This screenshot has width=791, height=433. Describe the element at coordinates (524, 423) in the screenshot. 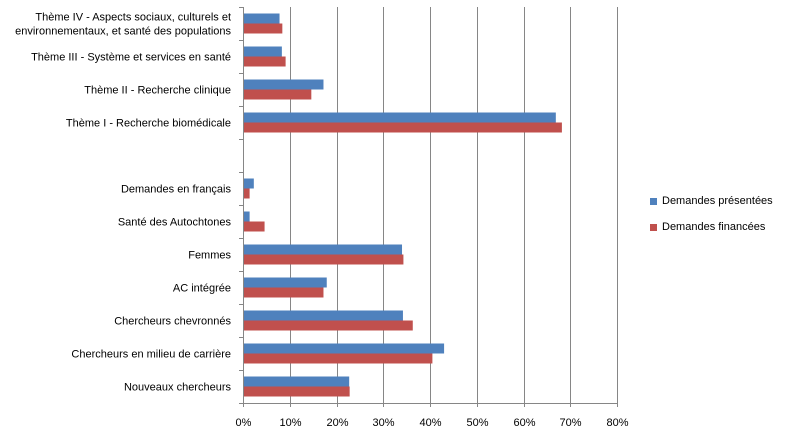

I see `x-tick-label: 60%` at that location.